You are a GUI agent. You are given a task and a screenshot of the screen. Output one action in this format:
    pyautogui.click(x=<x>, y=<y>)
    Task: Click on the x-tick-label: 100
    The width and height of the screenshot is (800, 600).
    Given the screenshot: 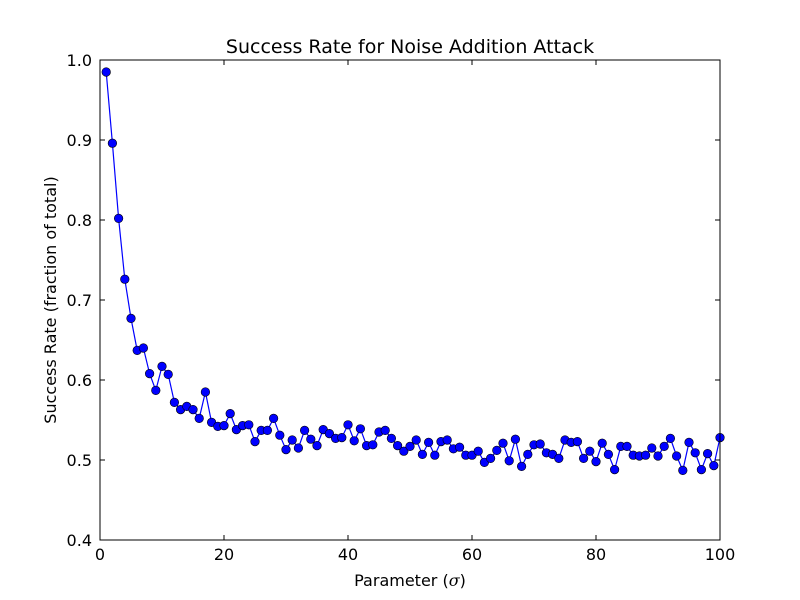 What is the action you would take?
    pyautogui.click(x=720, y=554)
    